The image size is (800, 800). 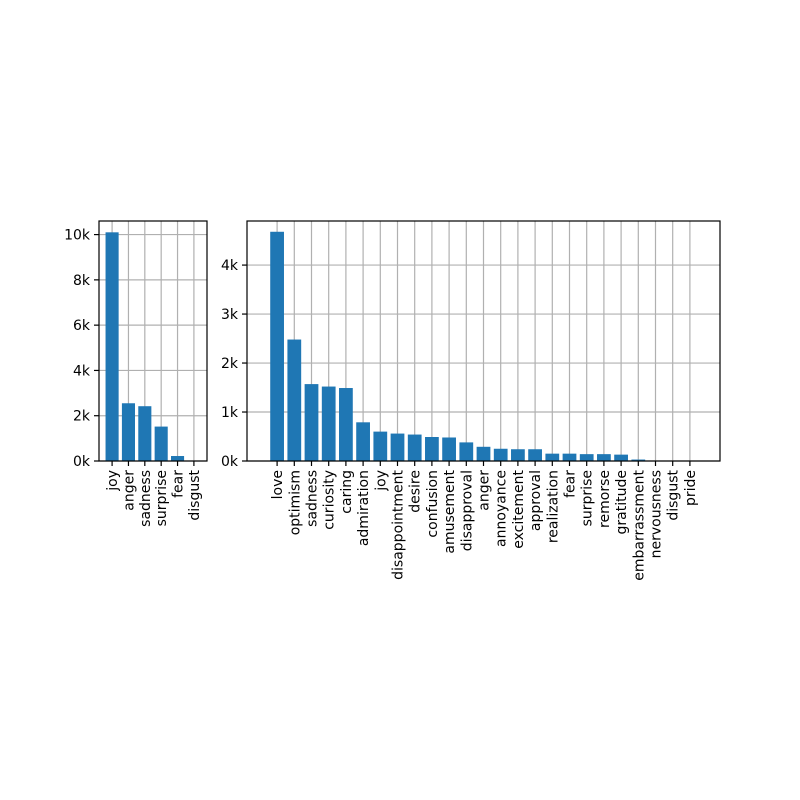 What do you see at coordinates (604, 457) in the screenshot?
I see `bar-remorse` at bounding box center [604, 457].